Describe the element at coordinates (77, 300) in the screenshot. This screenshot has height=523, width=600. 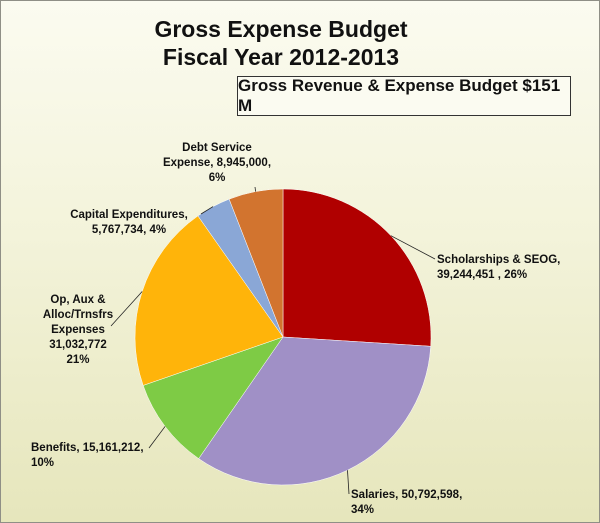
I see `slice-label-line: Op, Aux &` at that location.